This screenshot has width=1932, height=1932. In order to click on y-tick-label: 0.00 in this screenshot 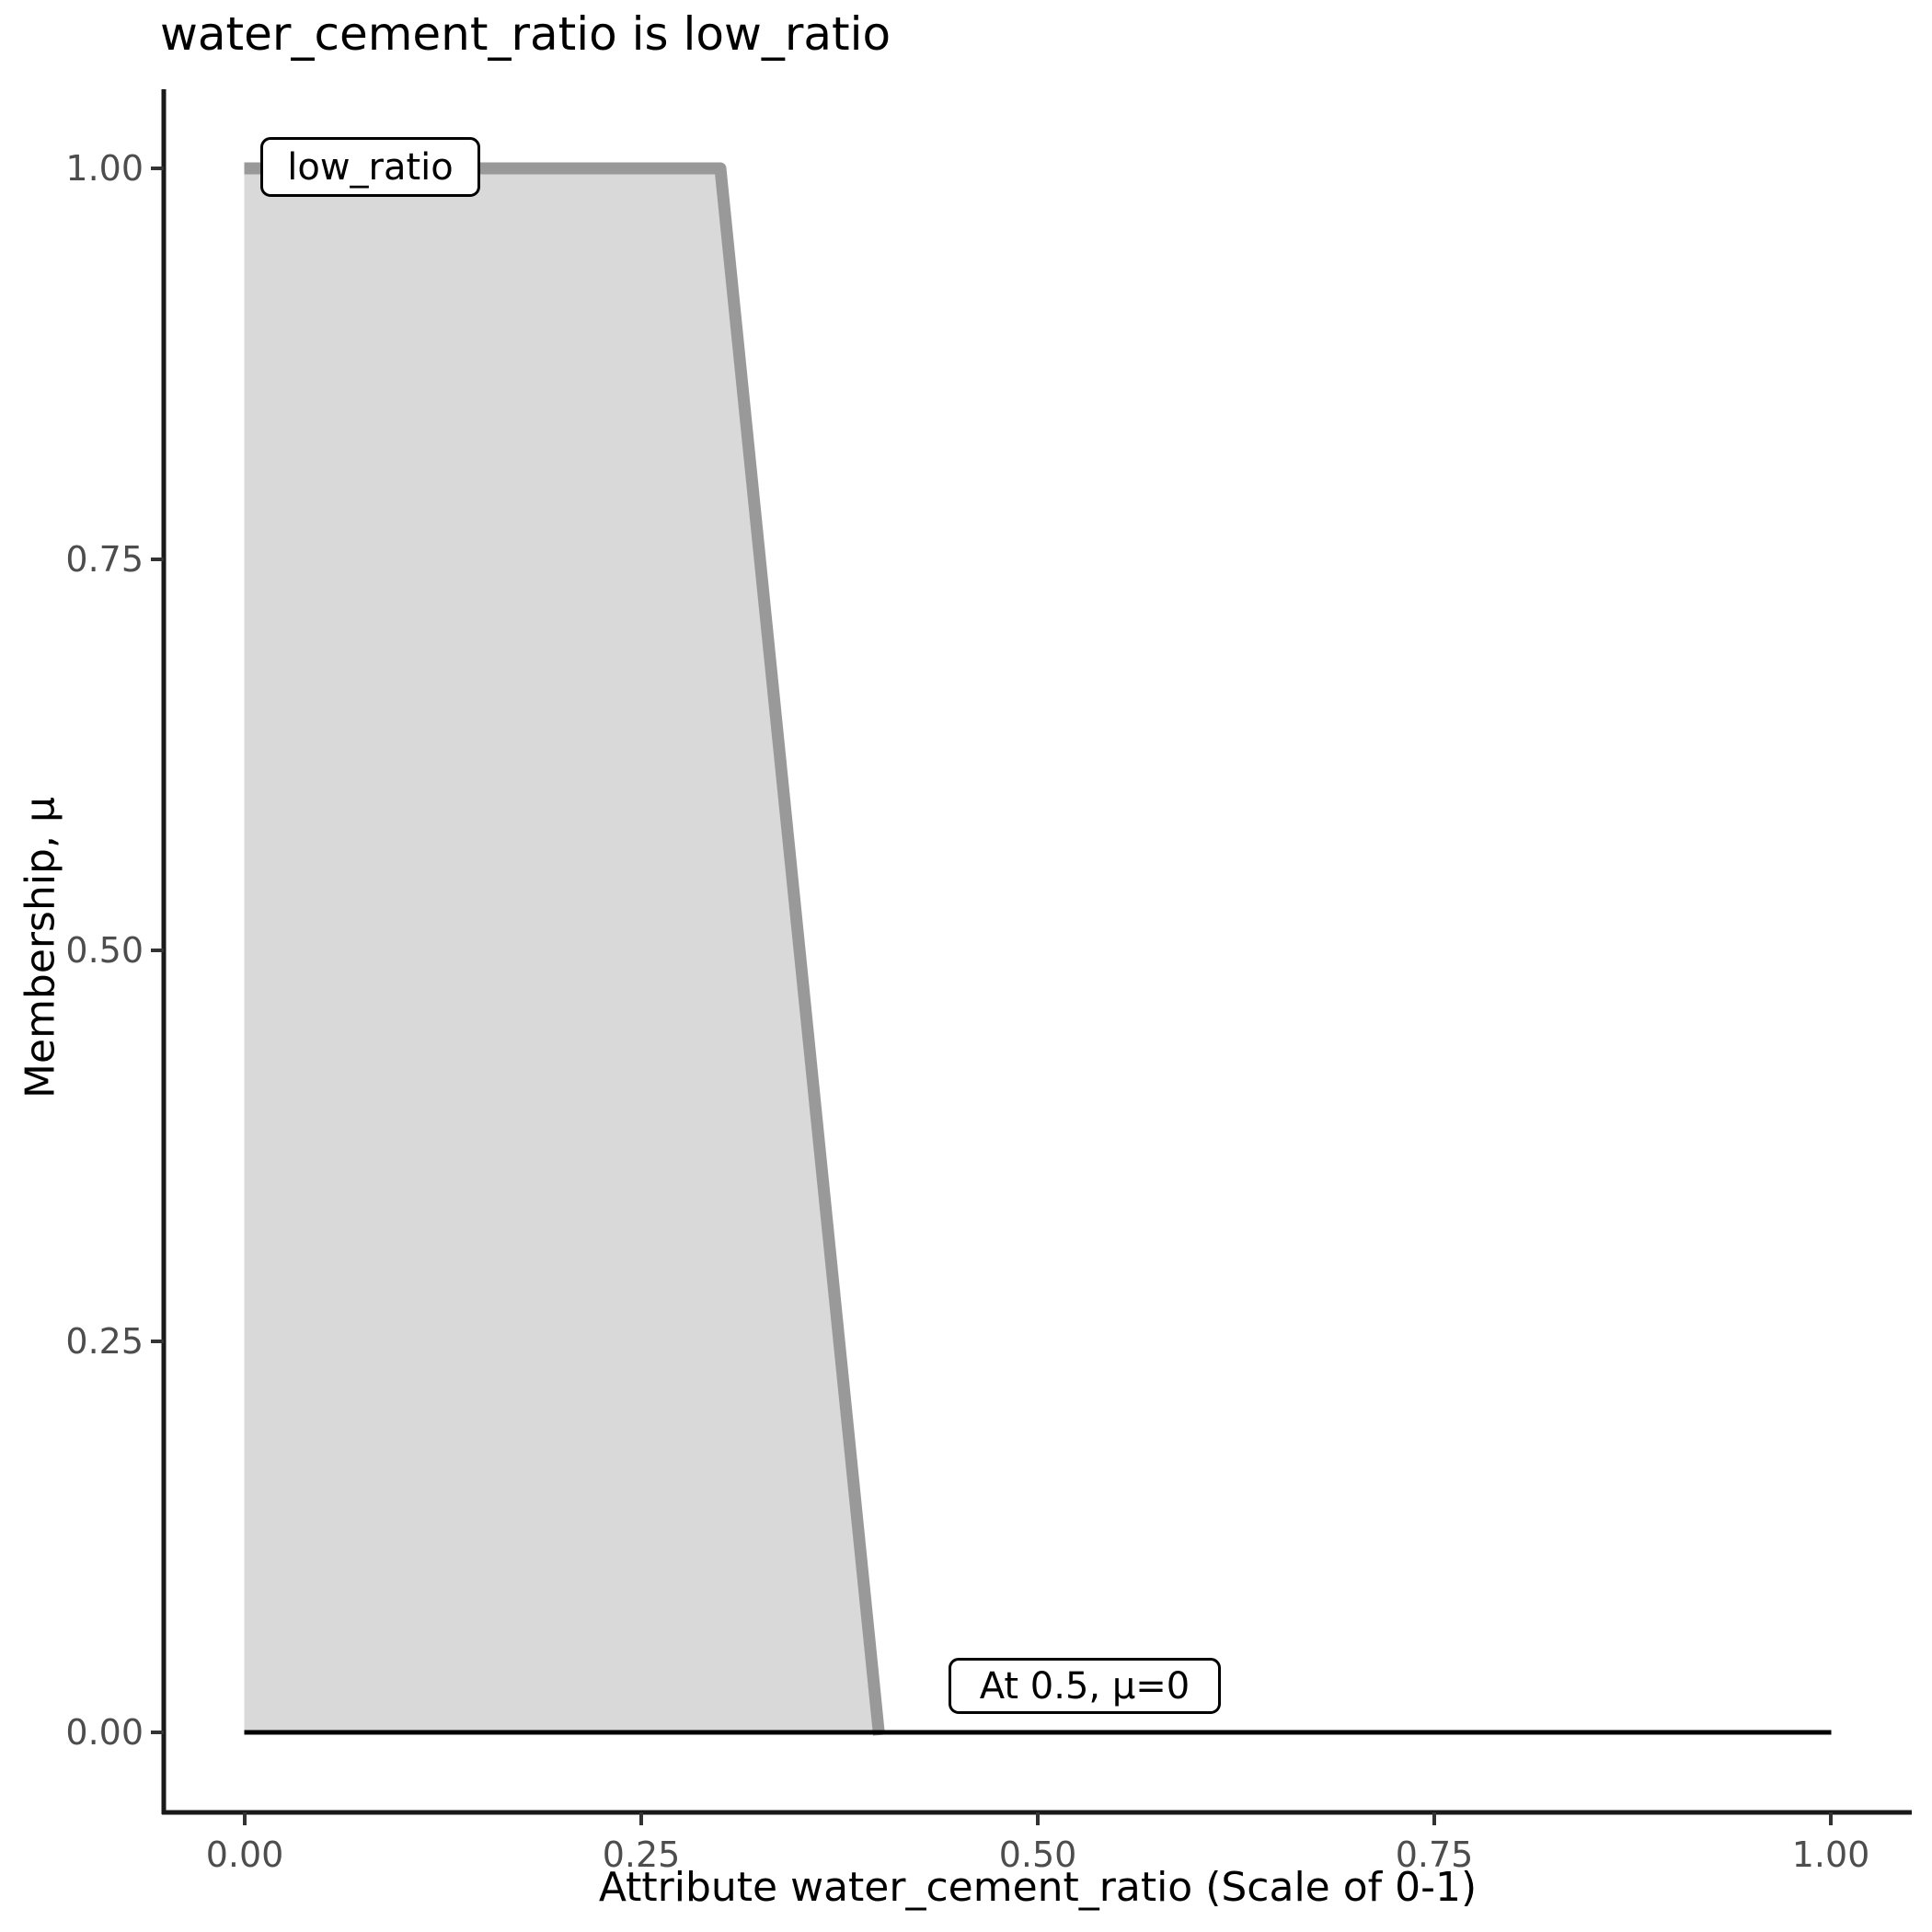, I will do `click(104, 1732)`.